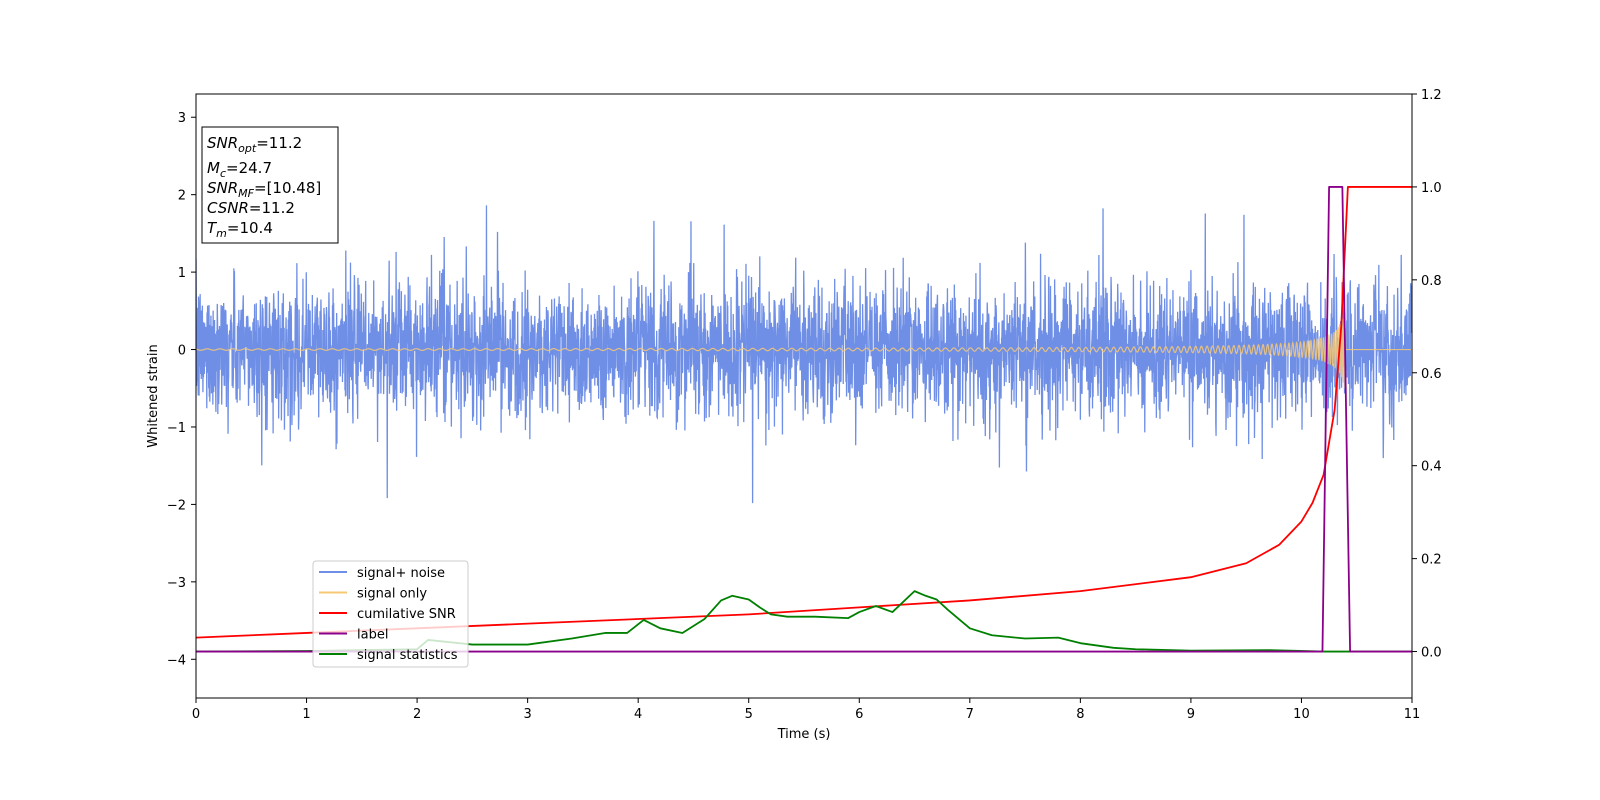  What do you see at coordinates (970, 714) in the screenshot?
I see `x-tick-label: 7` at bounding box center [970, 714].